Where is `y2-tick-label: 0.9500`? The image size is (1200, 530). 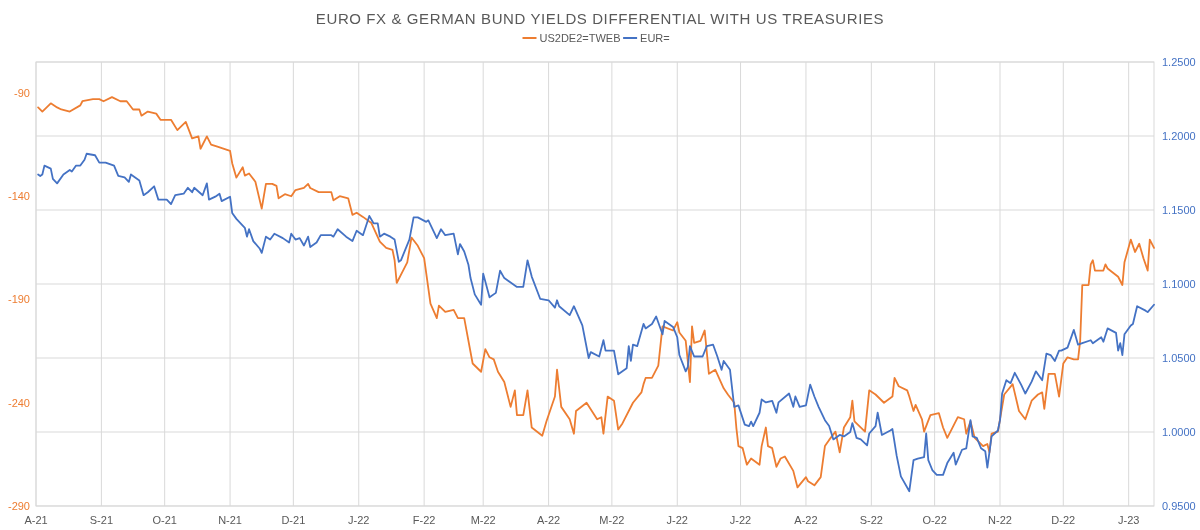 y2-tick-label: 0.9500 is located at coordinates (1179, 506).